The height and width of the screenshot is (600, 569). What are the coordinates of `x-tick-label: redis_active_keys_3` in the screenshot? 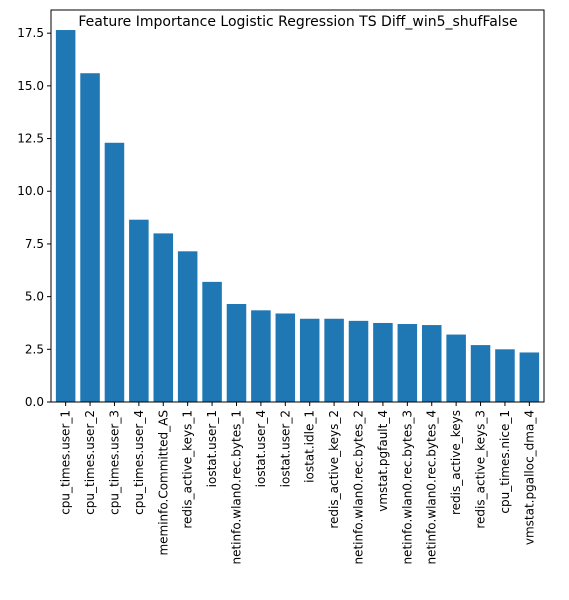 It's located at (481, 469).